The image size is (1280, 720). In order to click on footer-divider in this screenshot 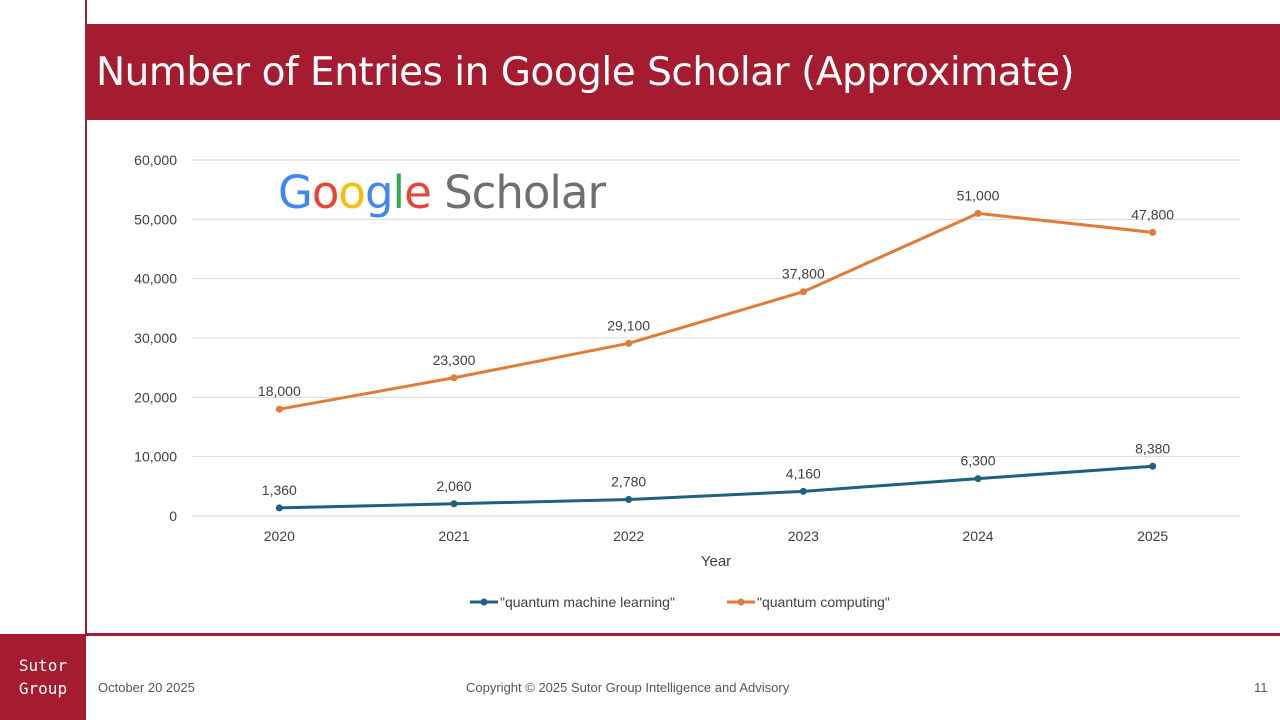, I will do `click(682, 634)`.